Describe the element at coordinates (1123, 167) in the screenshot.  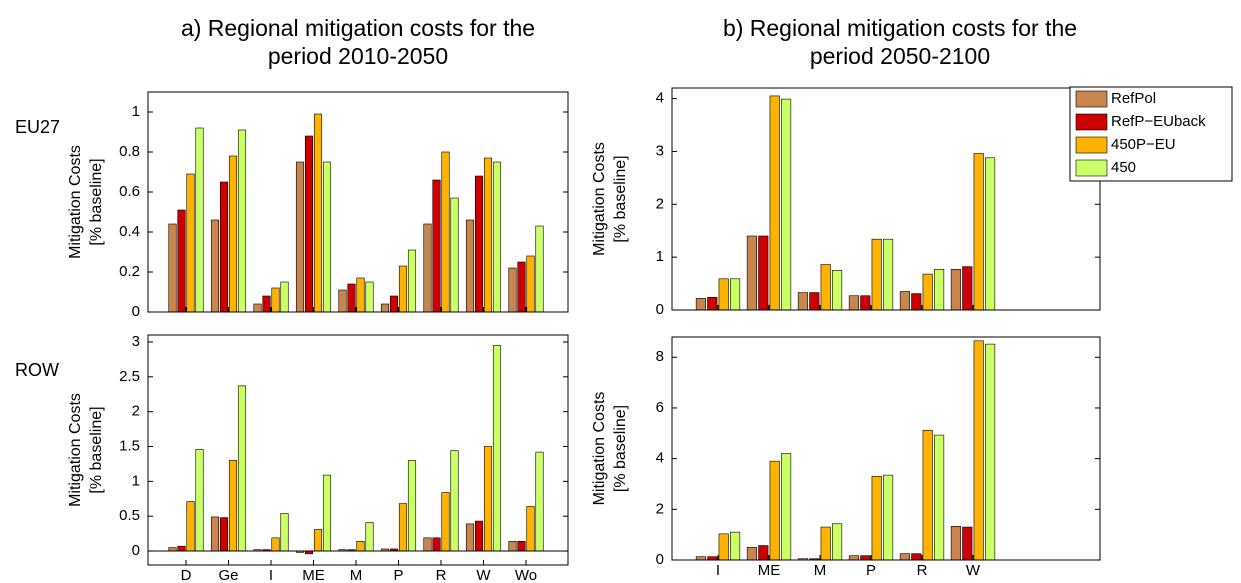
I see `legend-label: 450` at that location.